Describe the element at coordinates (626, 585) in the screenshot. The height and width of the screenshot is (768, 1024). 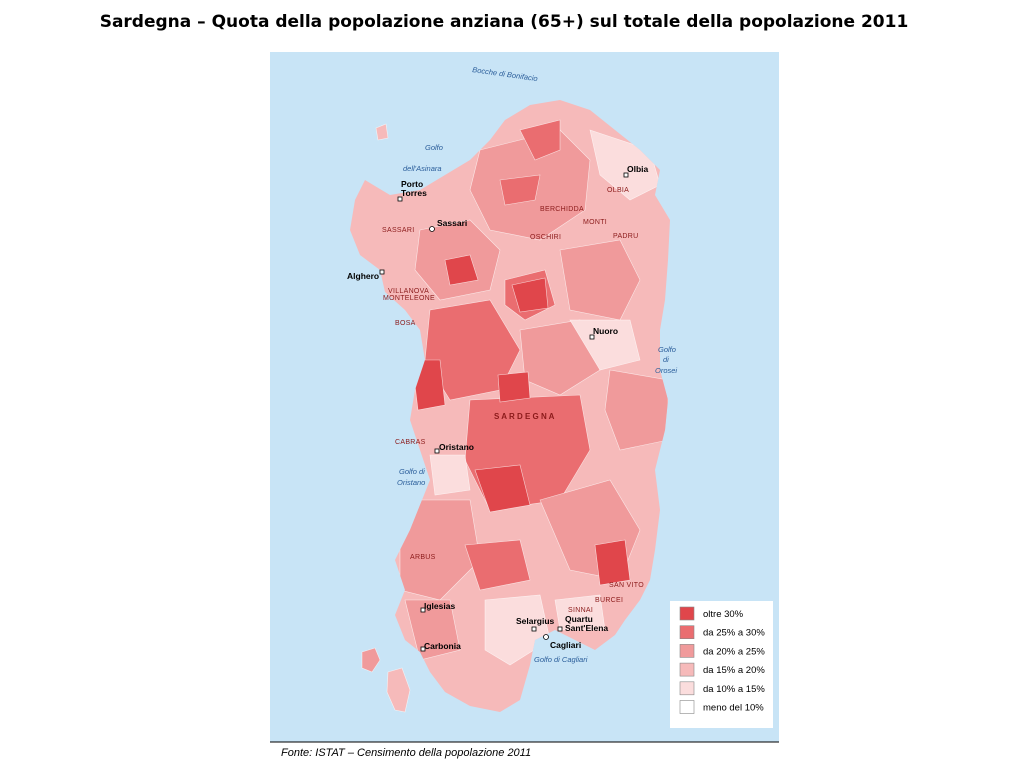
I see `municipality-label: SAN VITO` at that location.